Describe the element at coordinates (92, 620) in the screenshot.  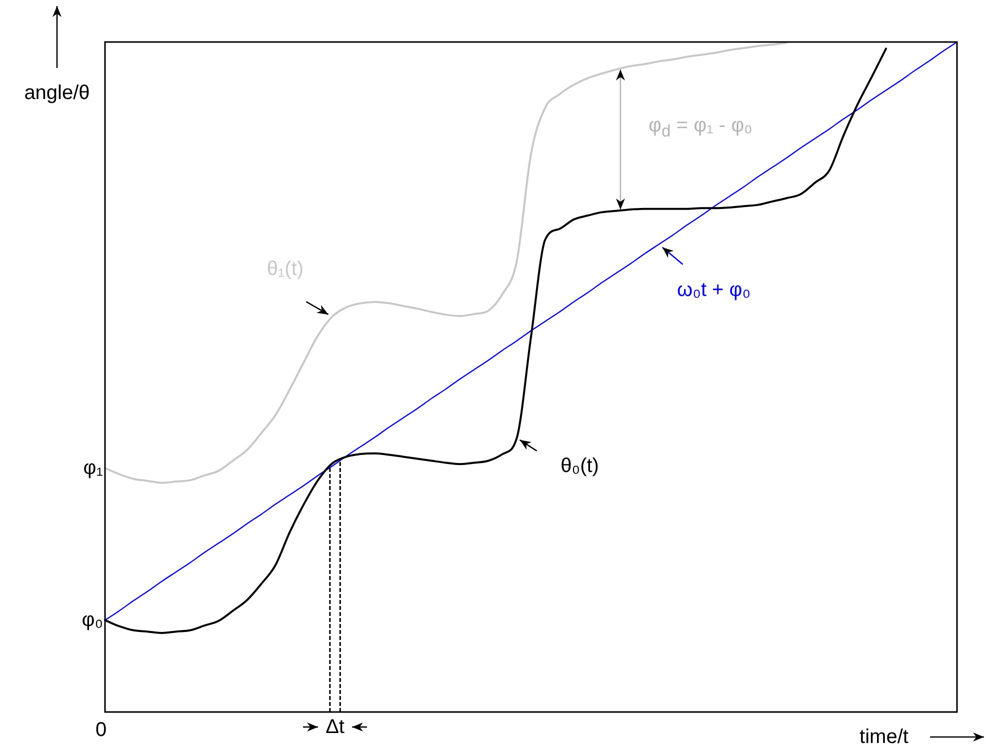
I see `text: φ₀` at that location.